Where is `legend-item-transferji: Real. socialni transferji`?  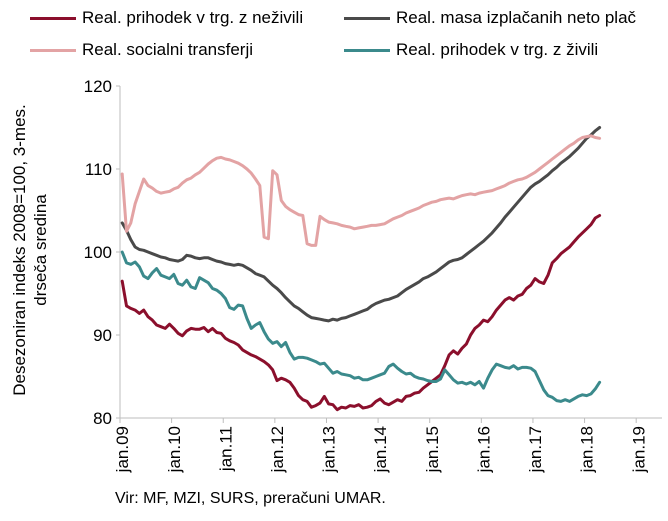
legend-item-transferji: Real. socialni transferji is located at coordinates (141, 50).